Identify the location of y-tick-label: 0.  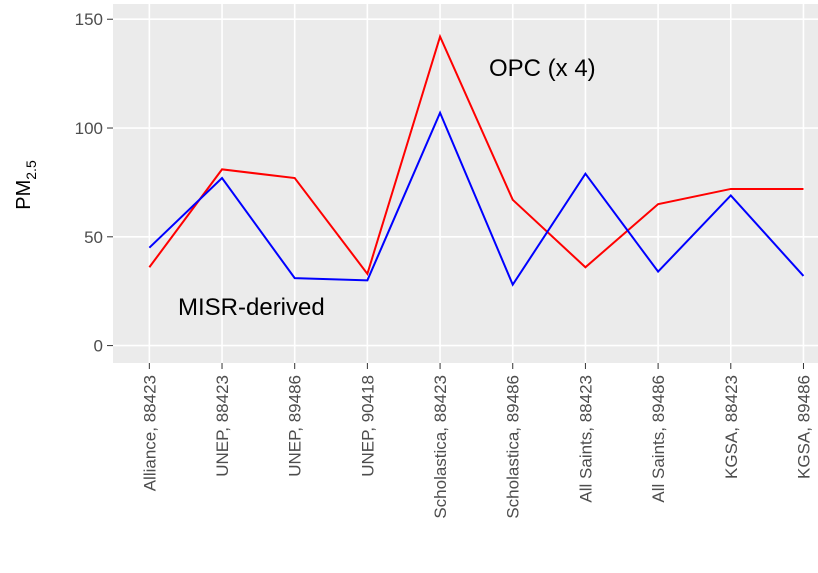
(98, 346).